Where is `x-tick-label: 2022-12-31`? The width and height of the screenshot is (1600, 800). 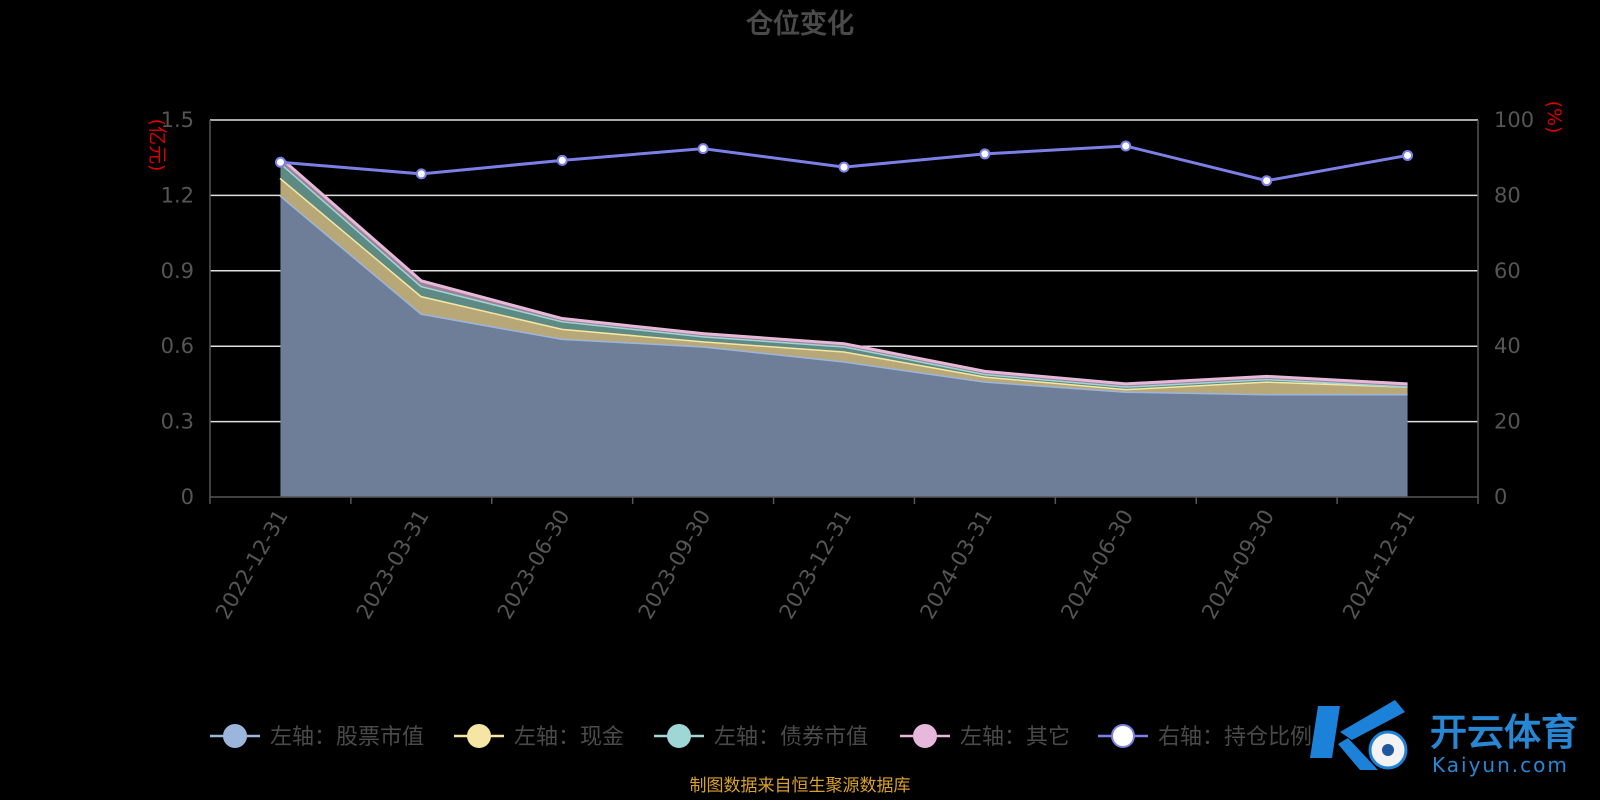
x-tick-label: 2022-12-31 is located at coordinates (252, 565).